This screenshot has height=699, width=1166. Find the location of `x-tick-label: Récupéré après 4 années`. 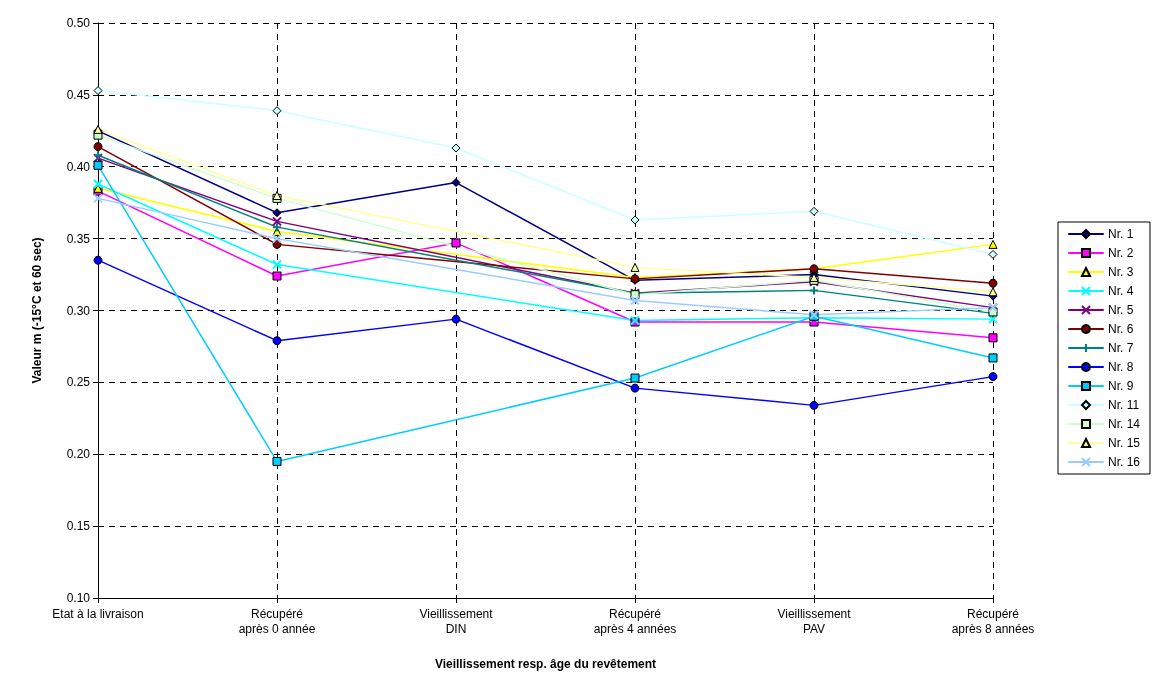

x-tick-label: Récupéré après 4 années is located at coordinates (635, 621).